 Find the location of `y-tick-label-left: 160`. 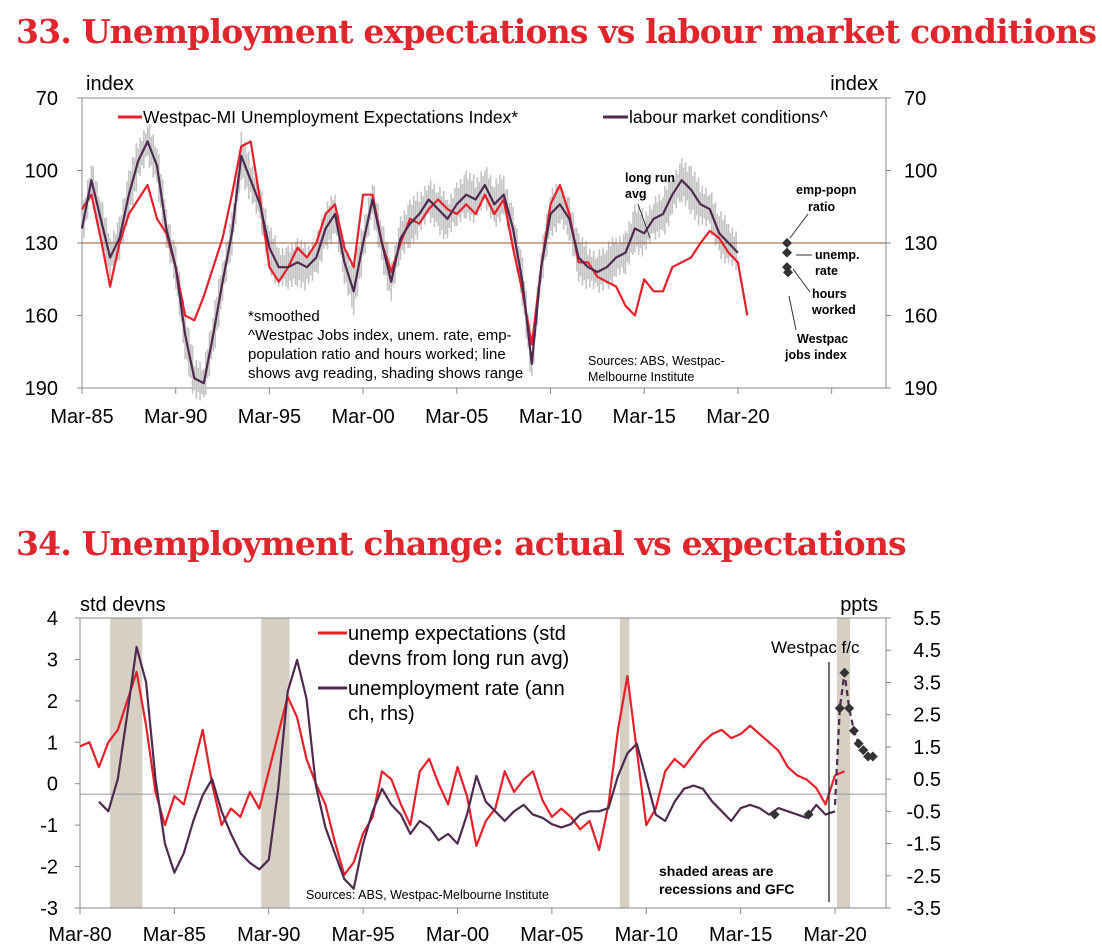

y-tick-label-left: 160 is located at coordinates (41, 317).